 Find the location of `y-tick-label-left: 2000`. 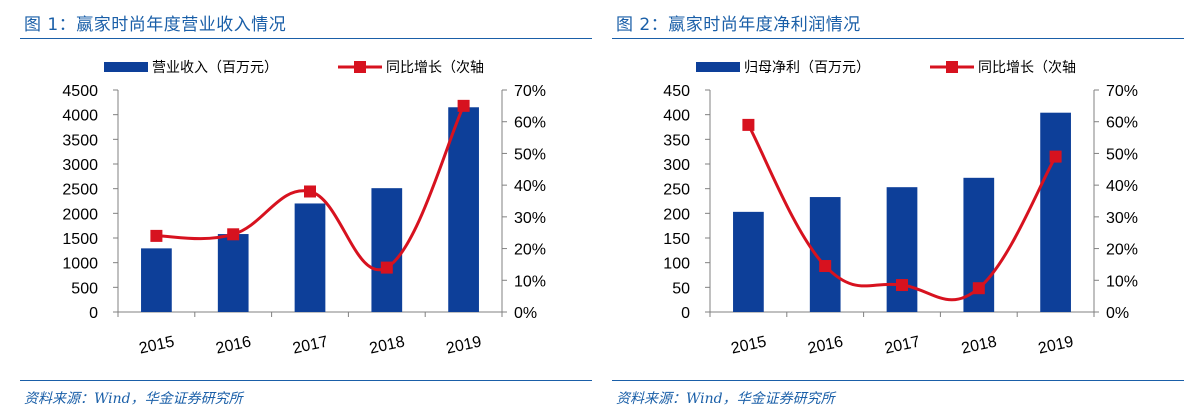

y-tick-label-left: 2000 is located at coordinates (80, 214).